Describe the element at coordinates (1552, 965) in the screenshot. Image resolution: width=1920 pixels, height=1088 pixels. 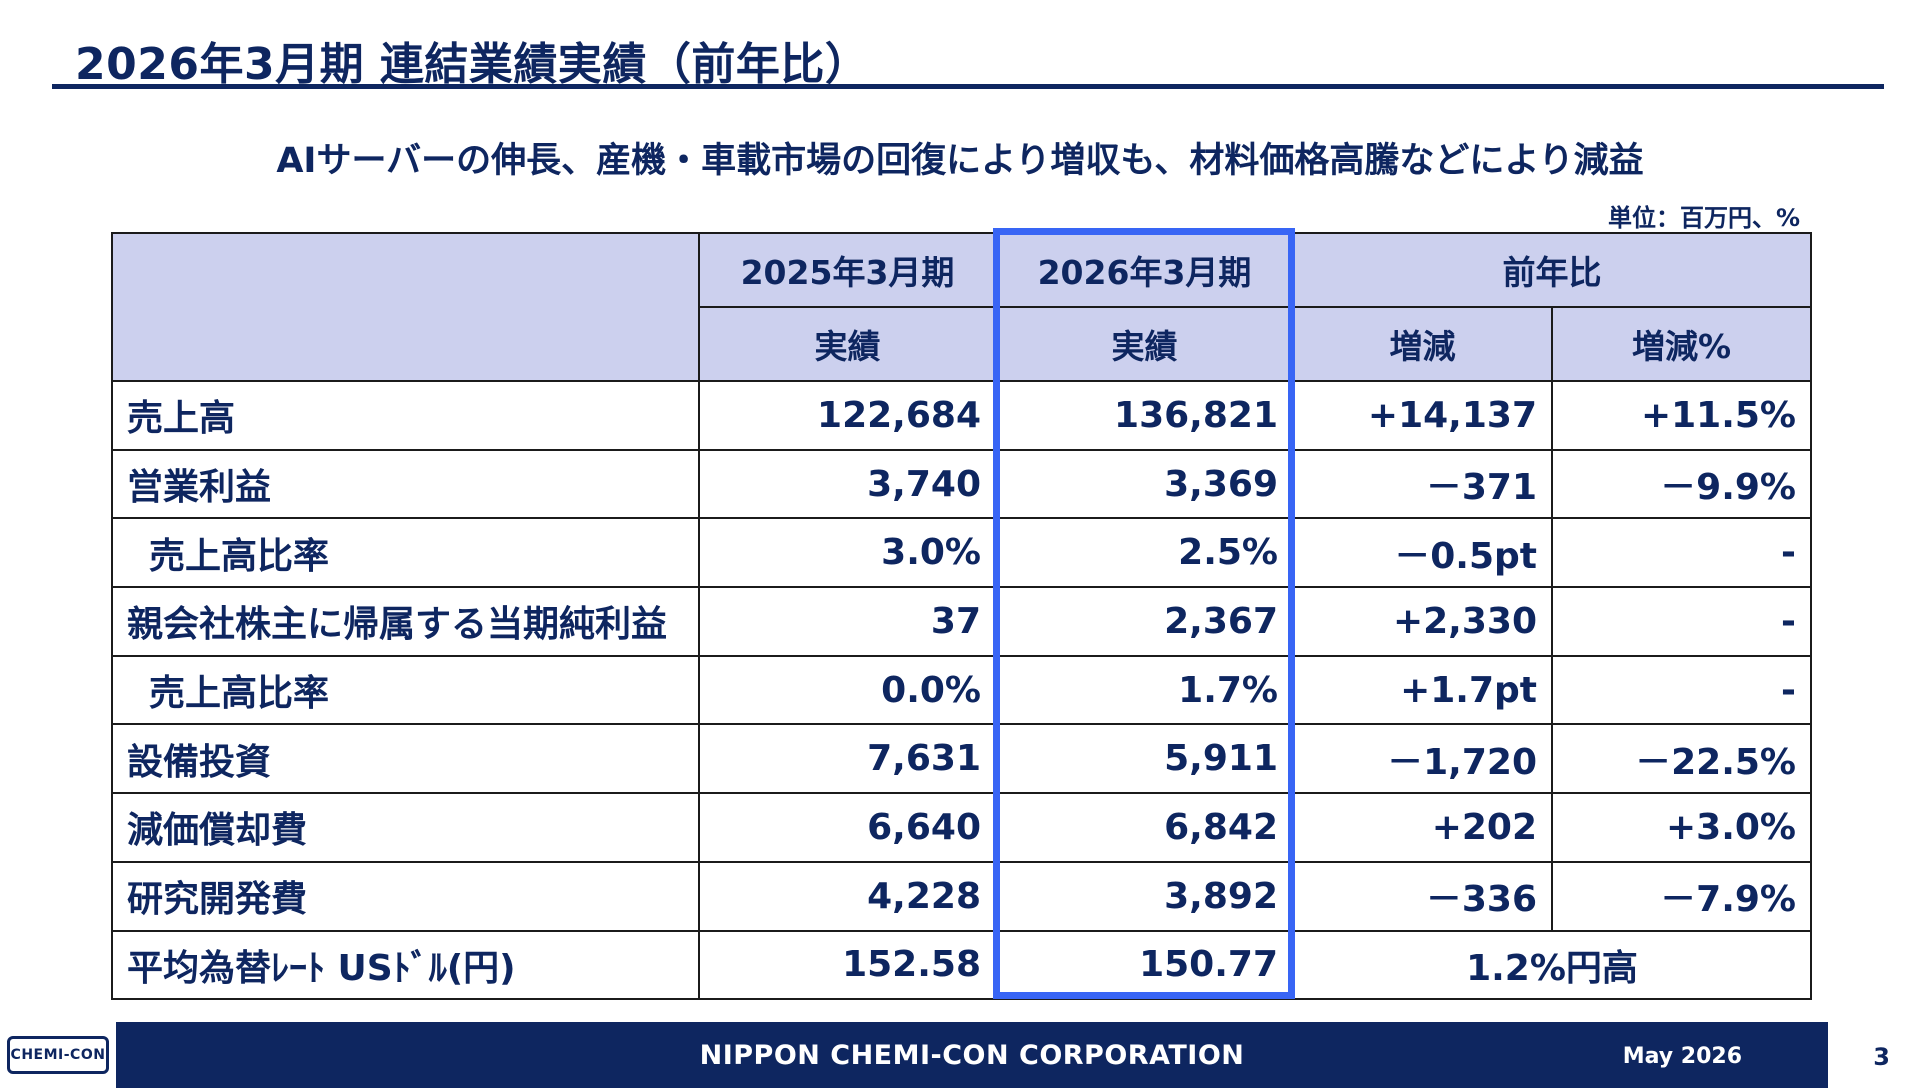
I see `value-yoy: 1.2%円高` at that location.